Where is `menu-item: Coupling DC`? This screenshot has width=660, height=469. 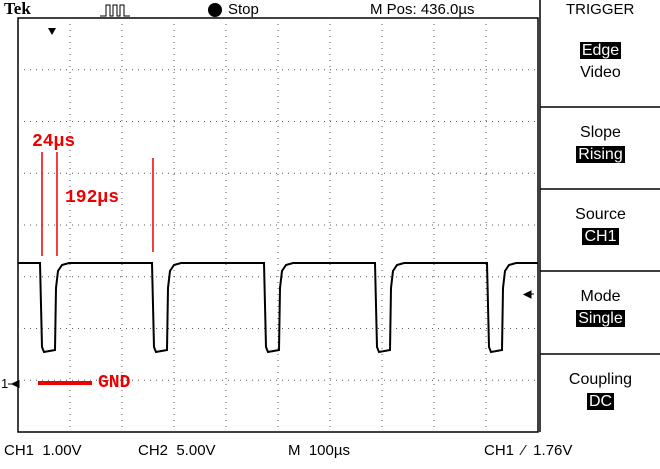 menu-item: Coupling DC is located at coordinates (600, 391).